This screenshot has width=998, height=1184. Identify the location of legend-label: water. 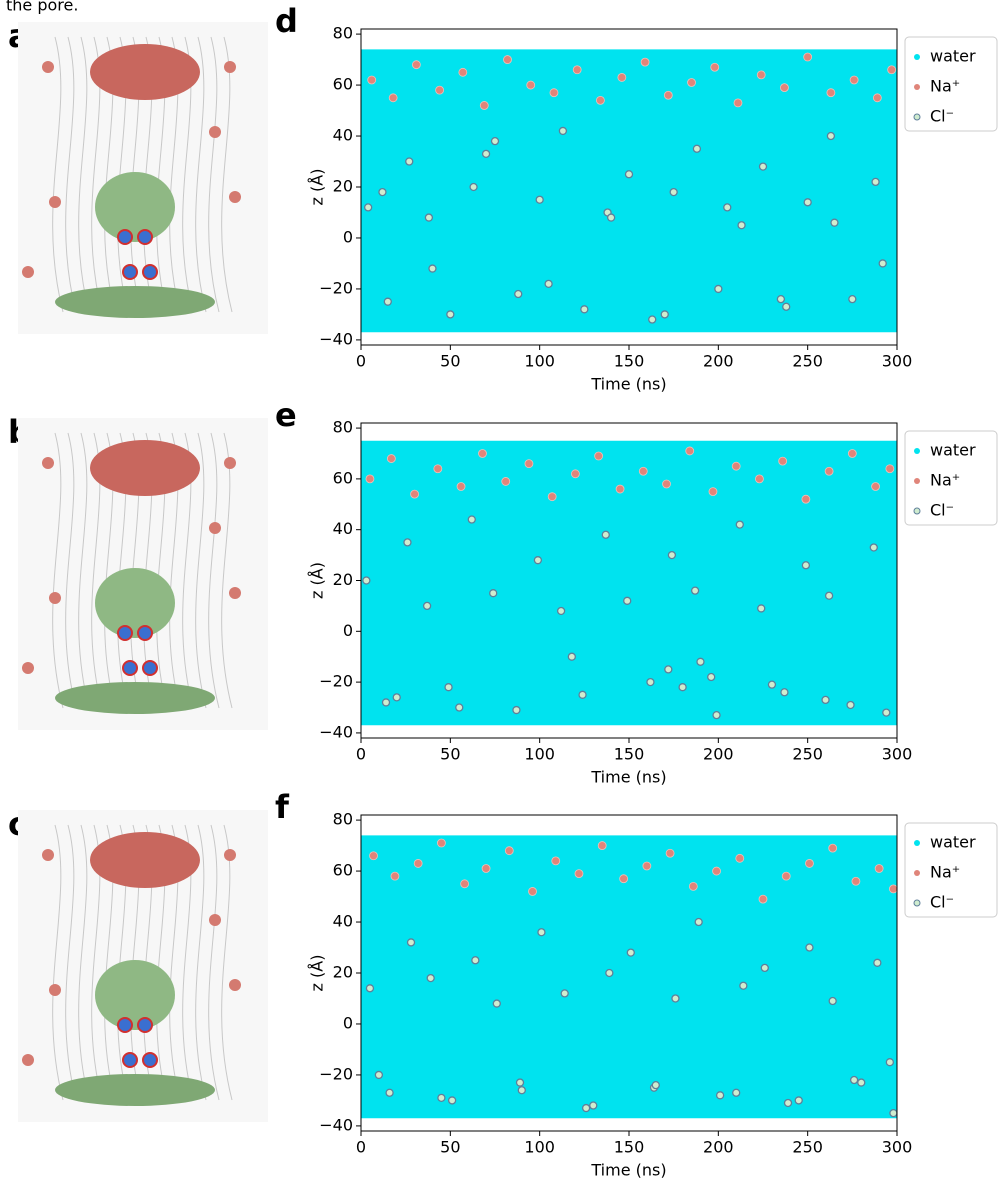
(953, 56).